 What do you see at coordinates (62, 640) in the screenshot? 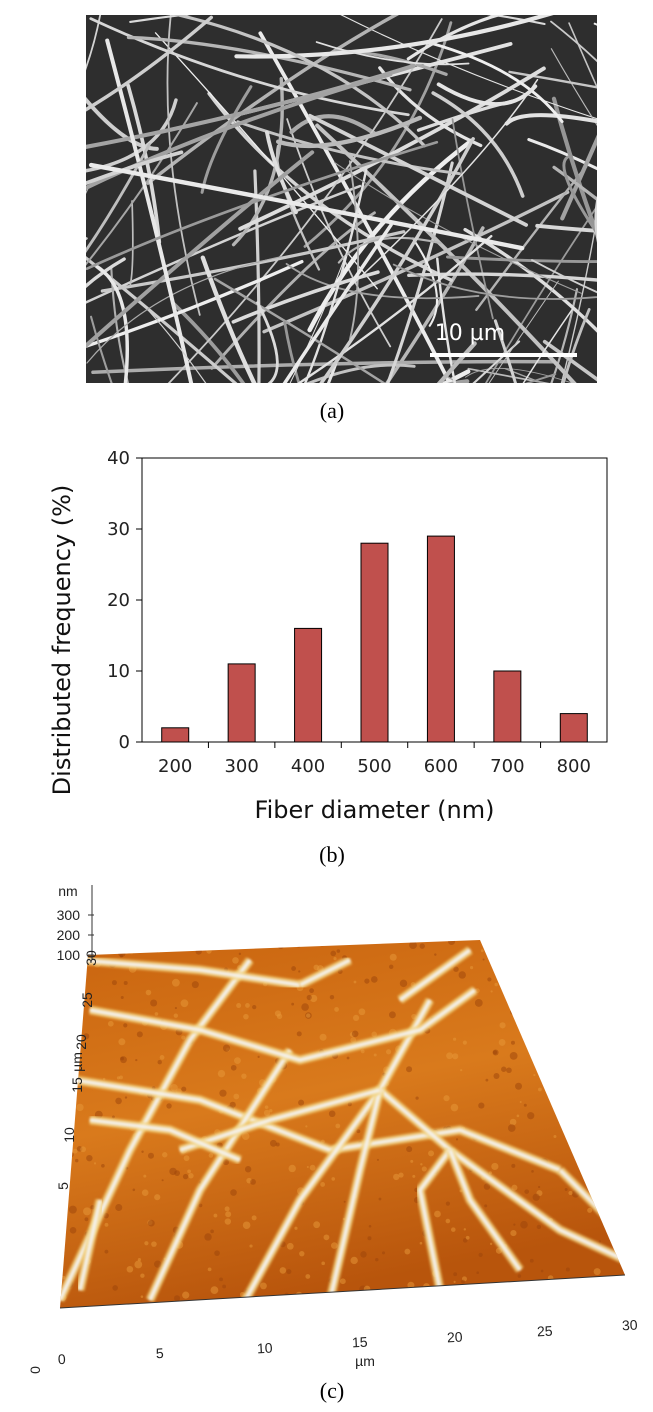
I see `y-axis-label: Distributed frequency (%)` at bounding box center [62, 640].